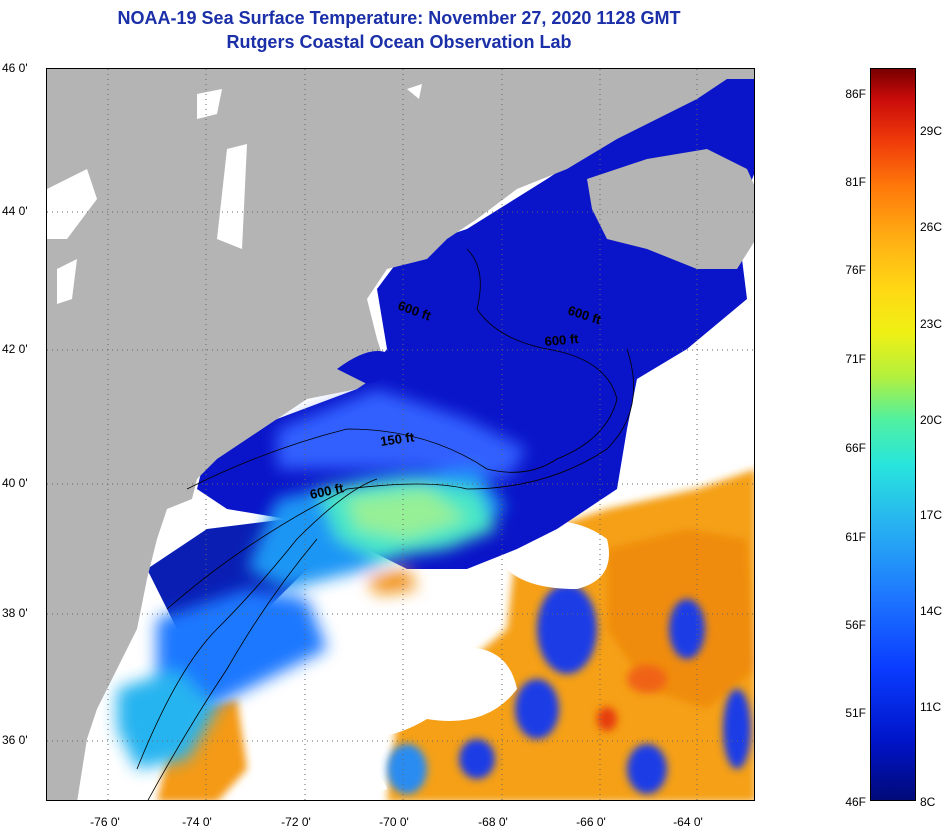 Image resolution: width=944 pixels, height=832 pixels. I want to click on colorbar-label-66f: 66F, so click(855, 448).